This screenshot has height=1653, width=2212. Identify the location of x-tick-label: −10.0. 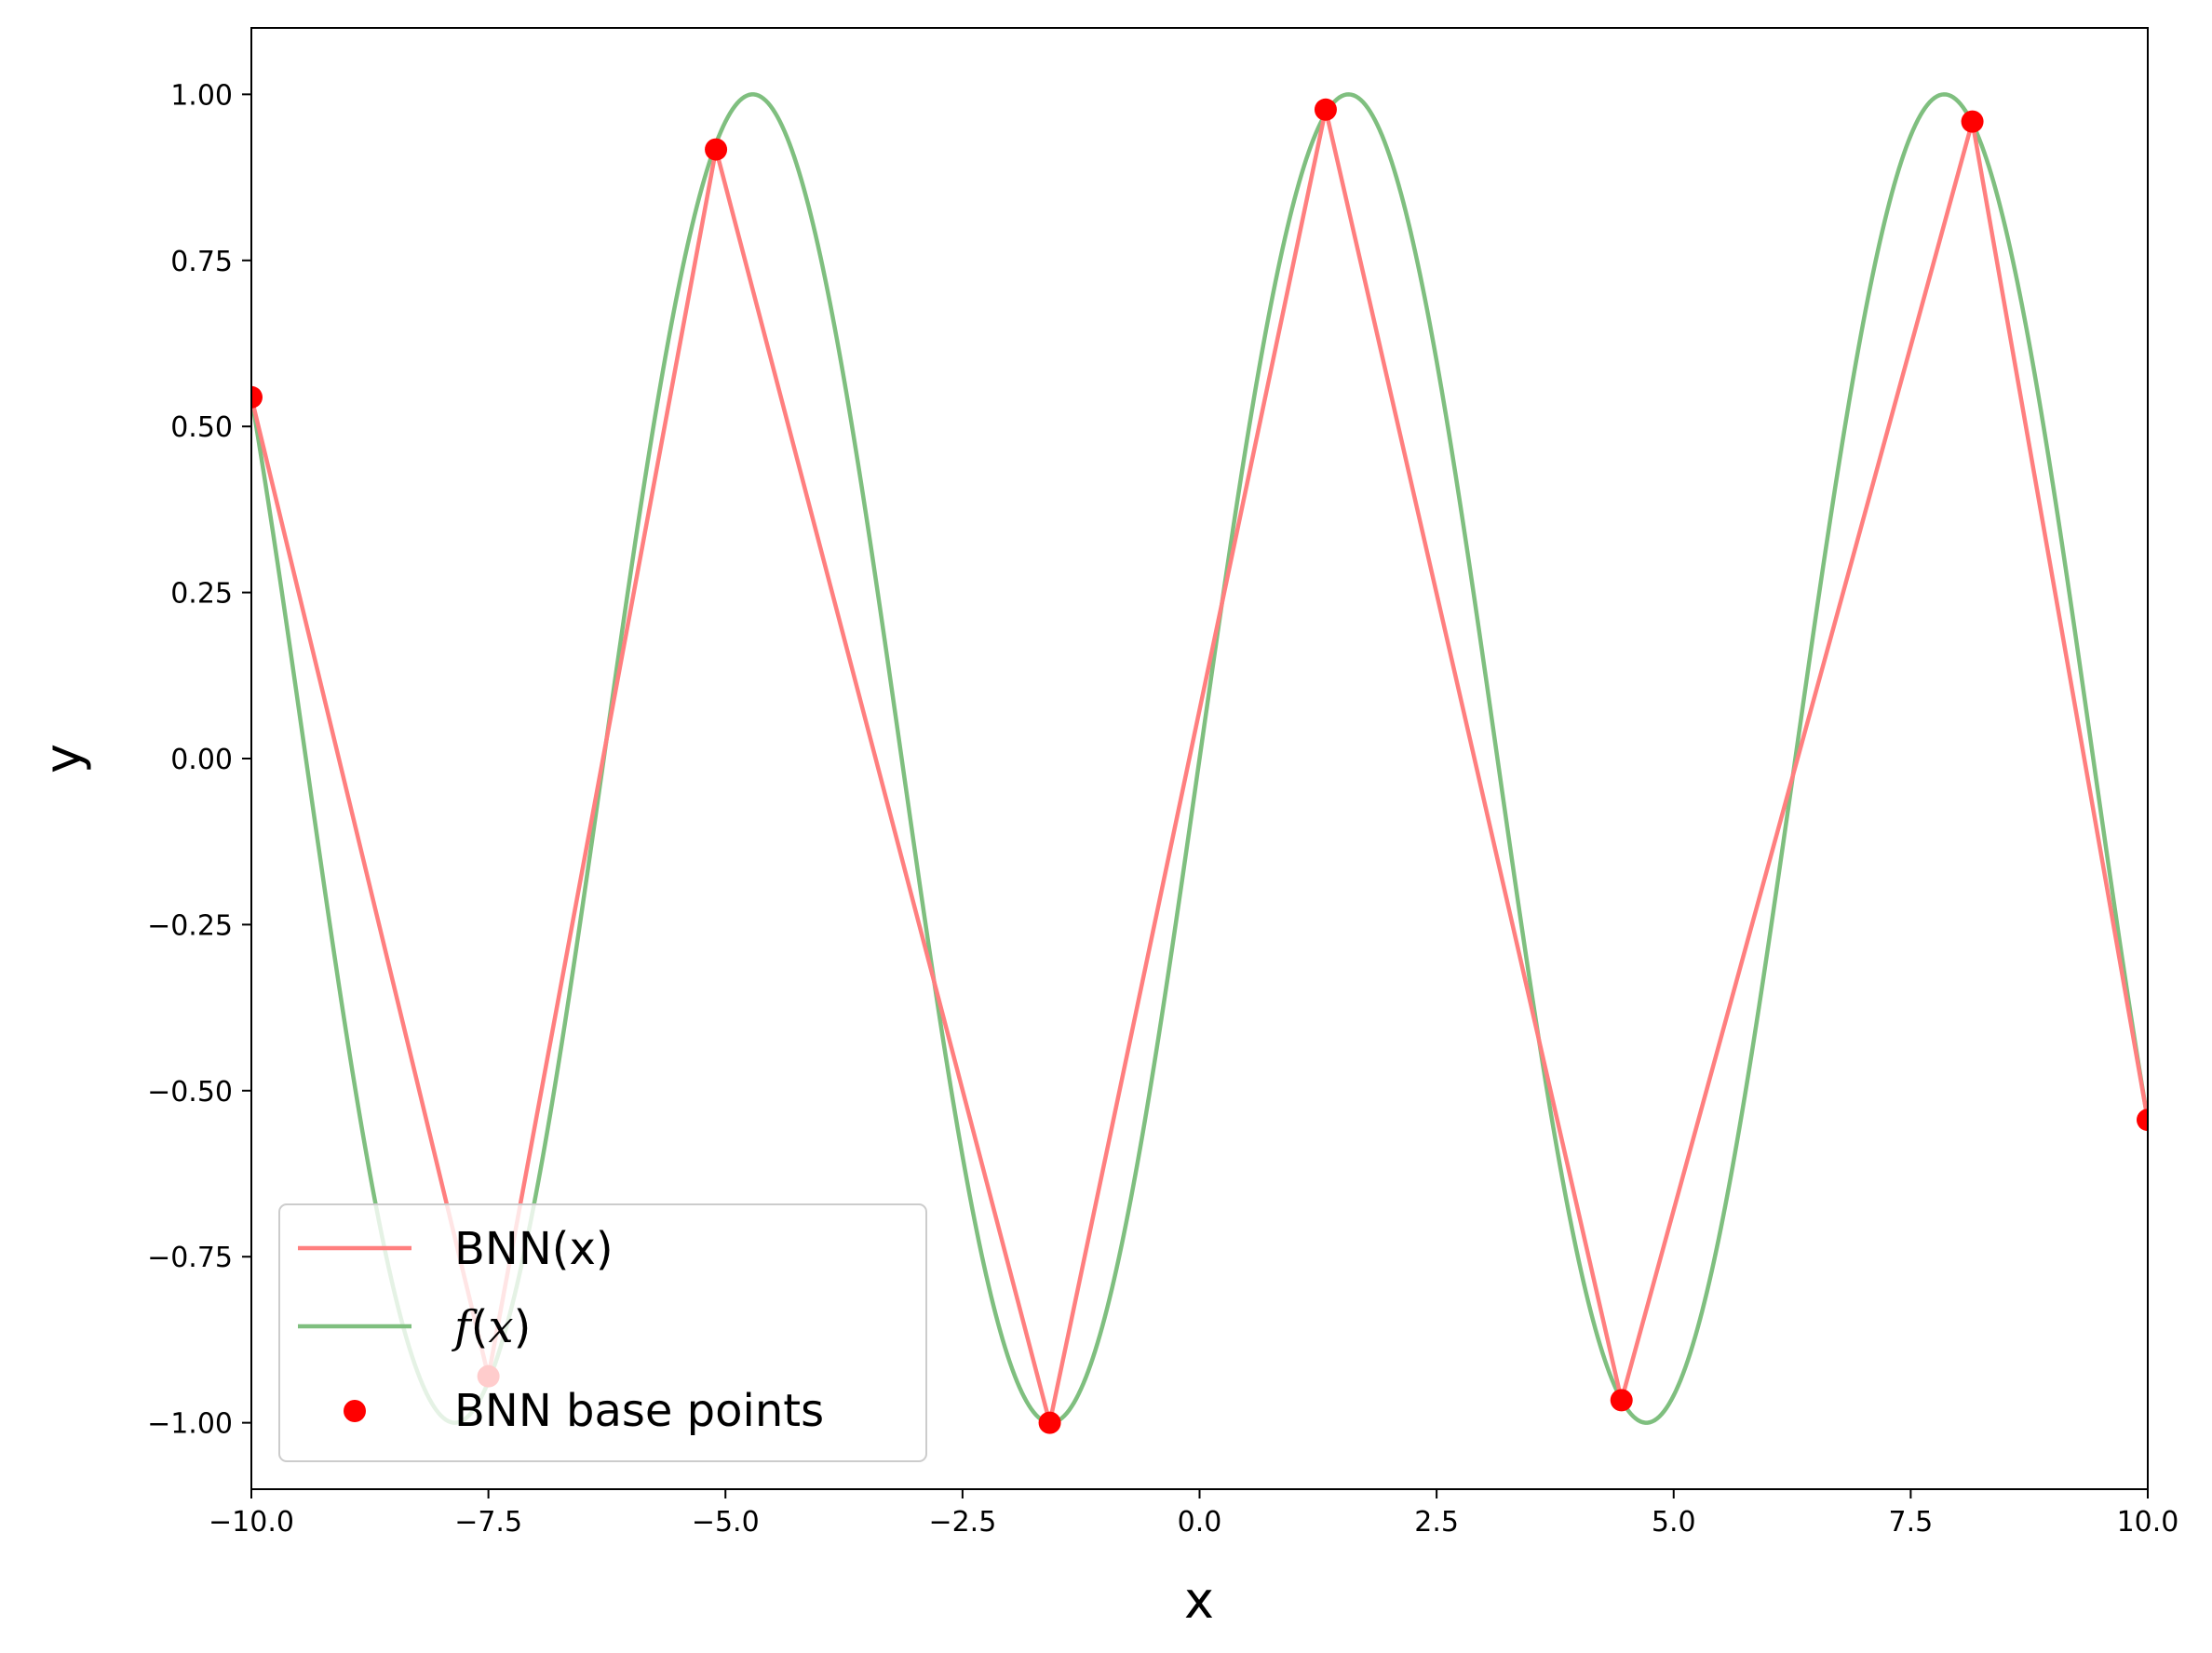
(251, 1522).